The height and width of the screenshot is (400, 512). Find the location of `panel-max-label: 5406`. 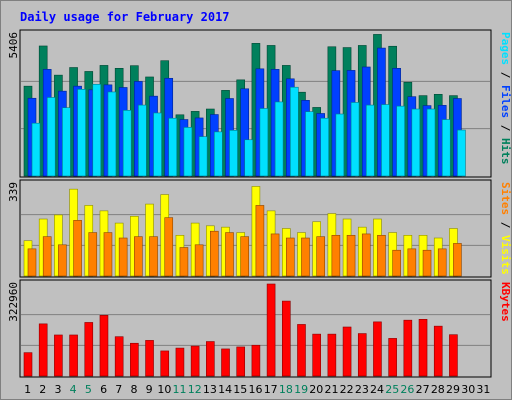

panel-max-label: 5406 is located at coordinates (13, 45).